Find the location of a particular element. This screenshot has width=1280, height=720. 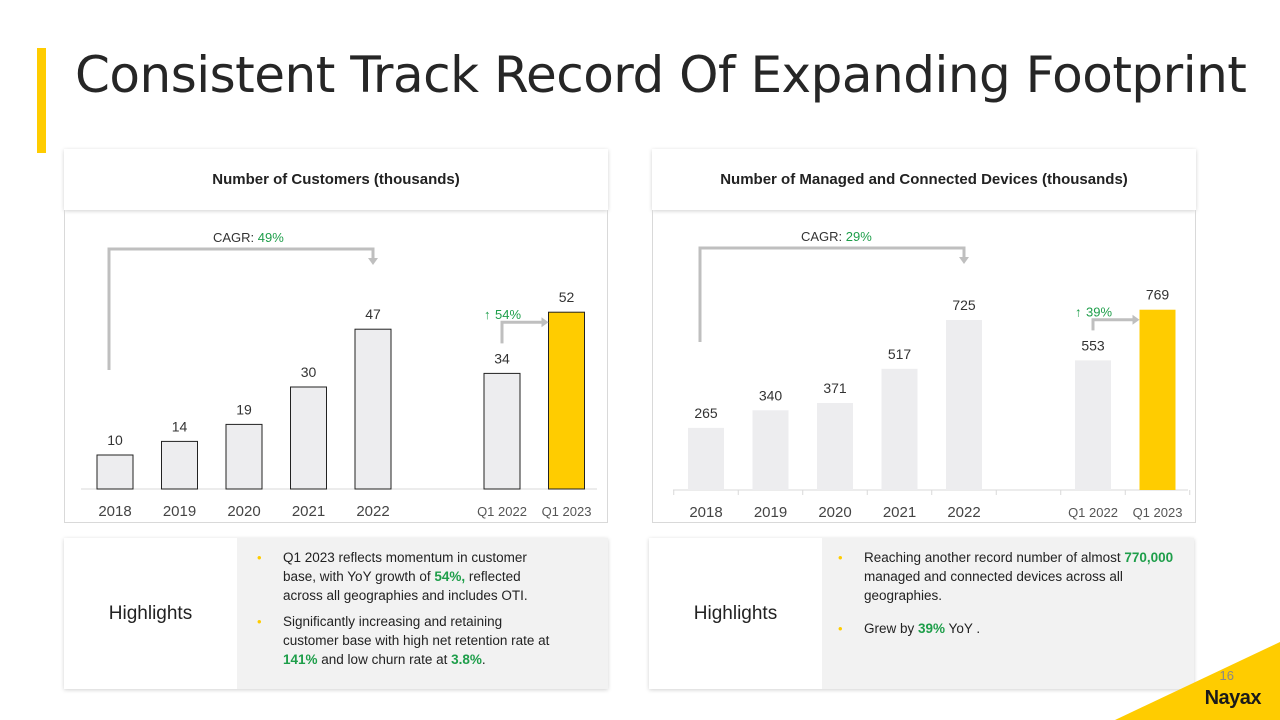

highlight-metric: 54%, is located at coordinates (450, 576).